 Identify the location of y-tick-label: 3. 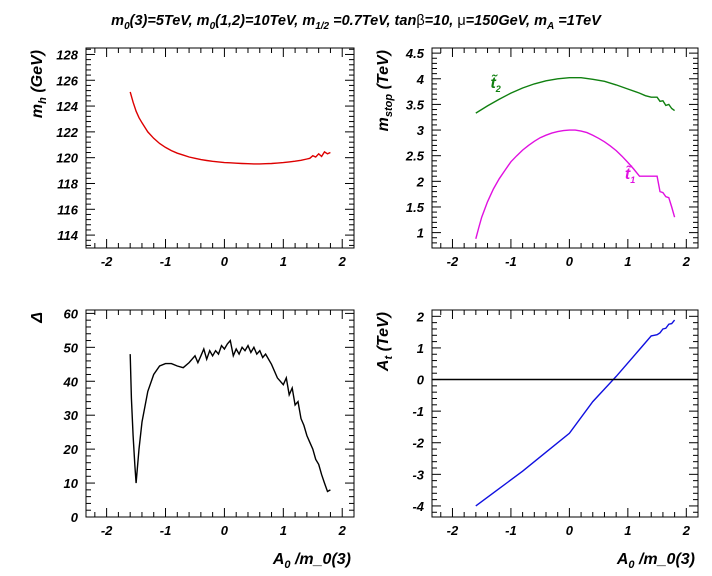
(421, 130).